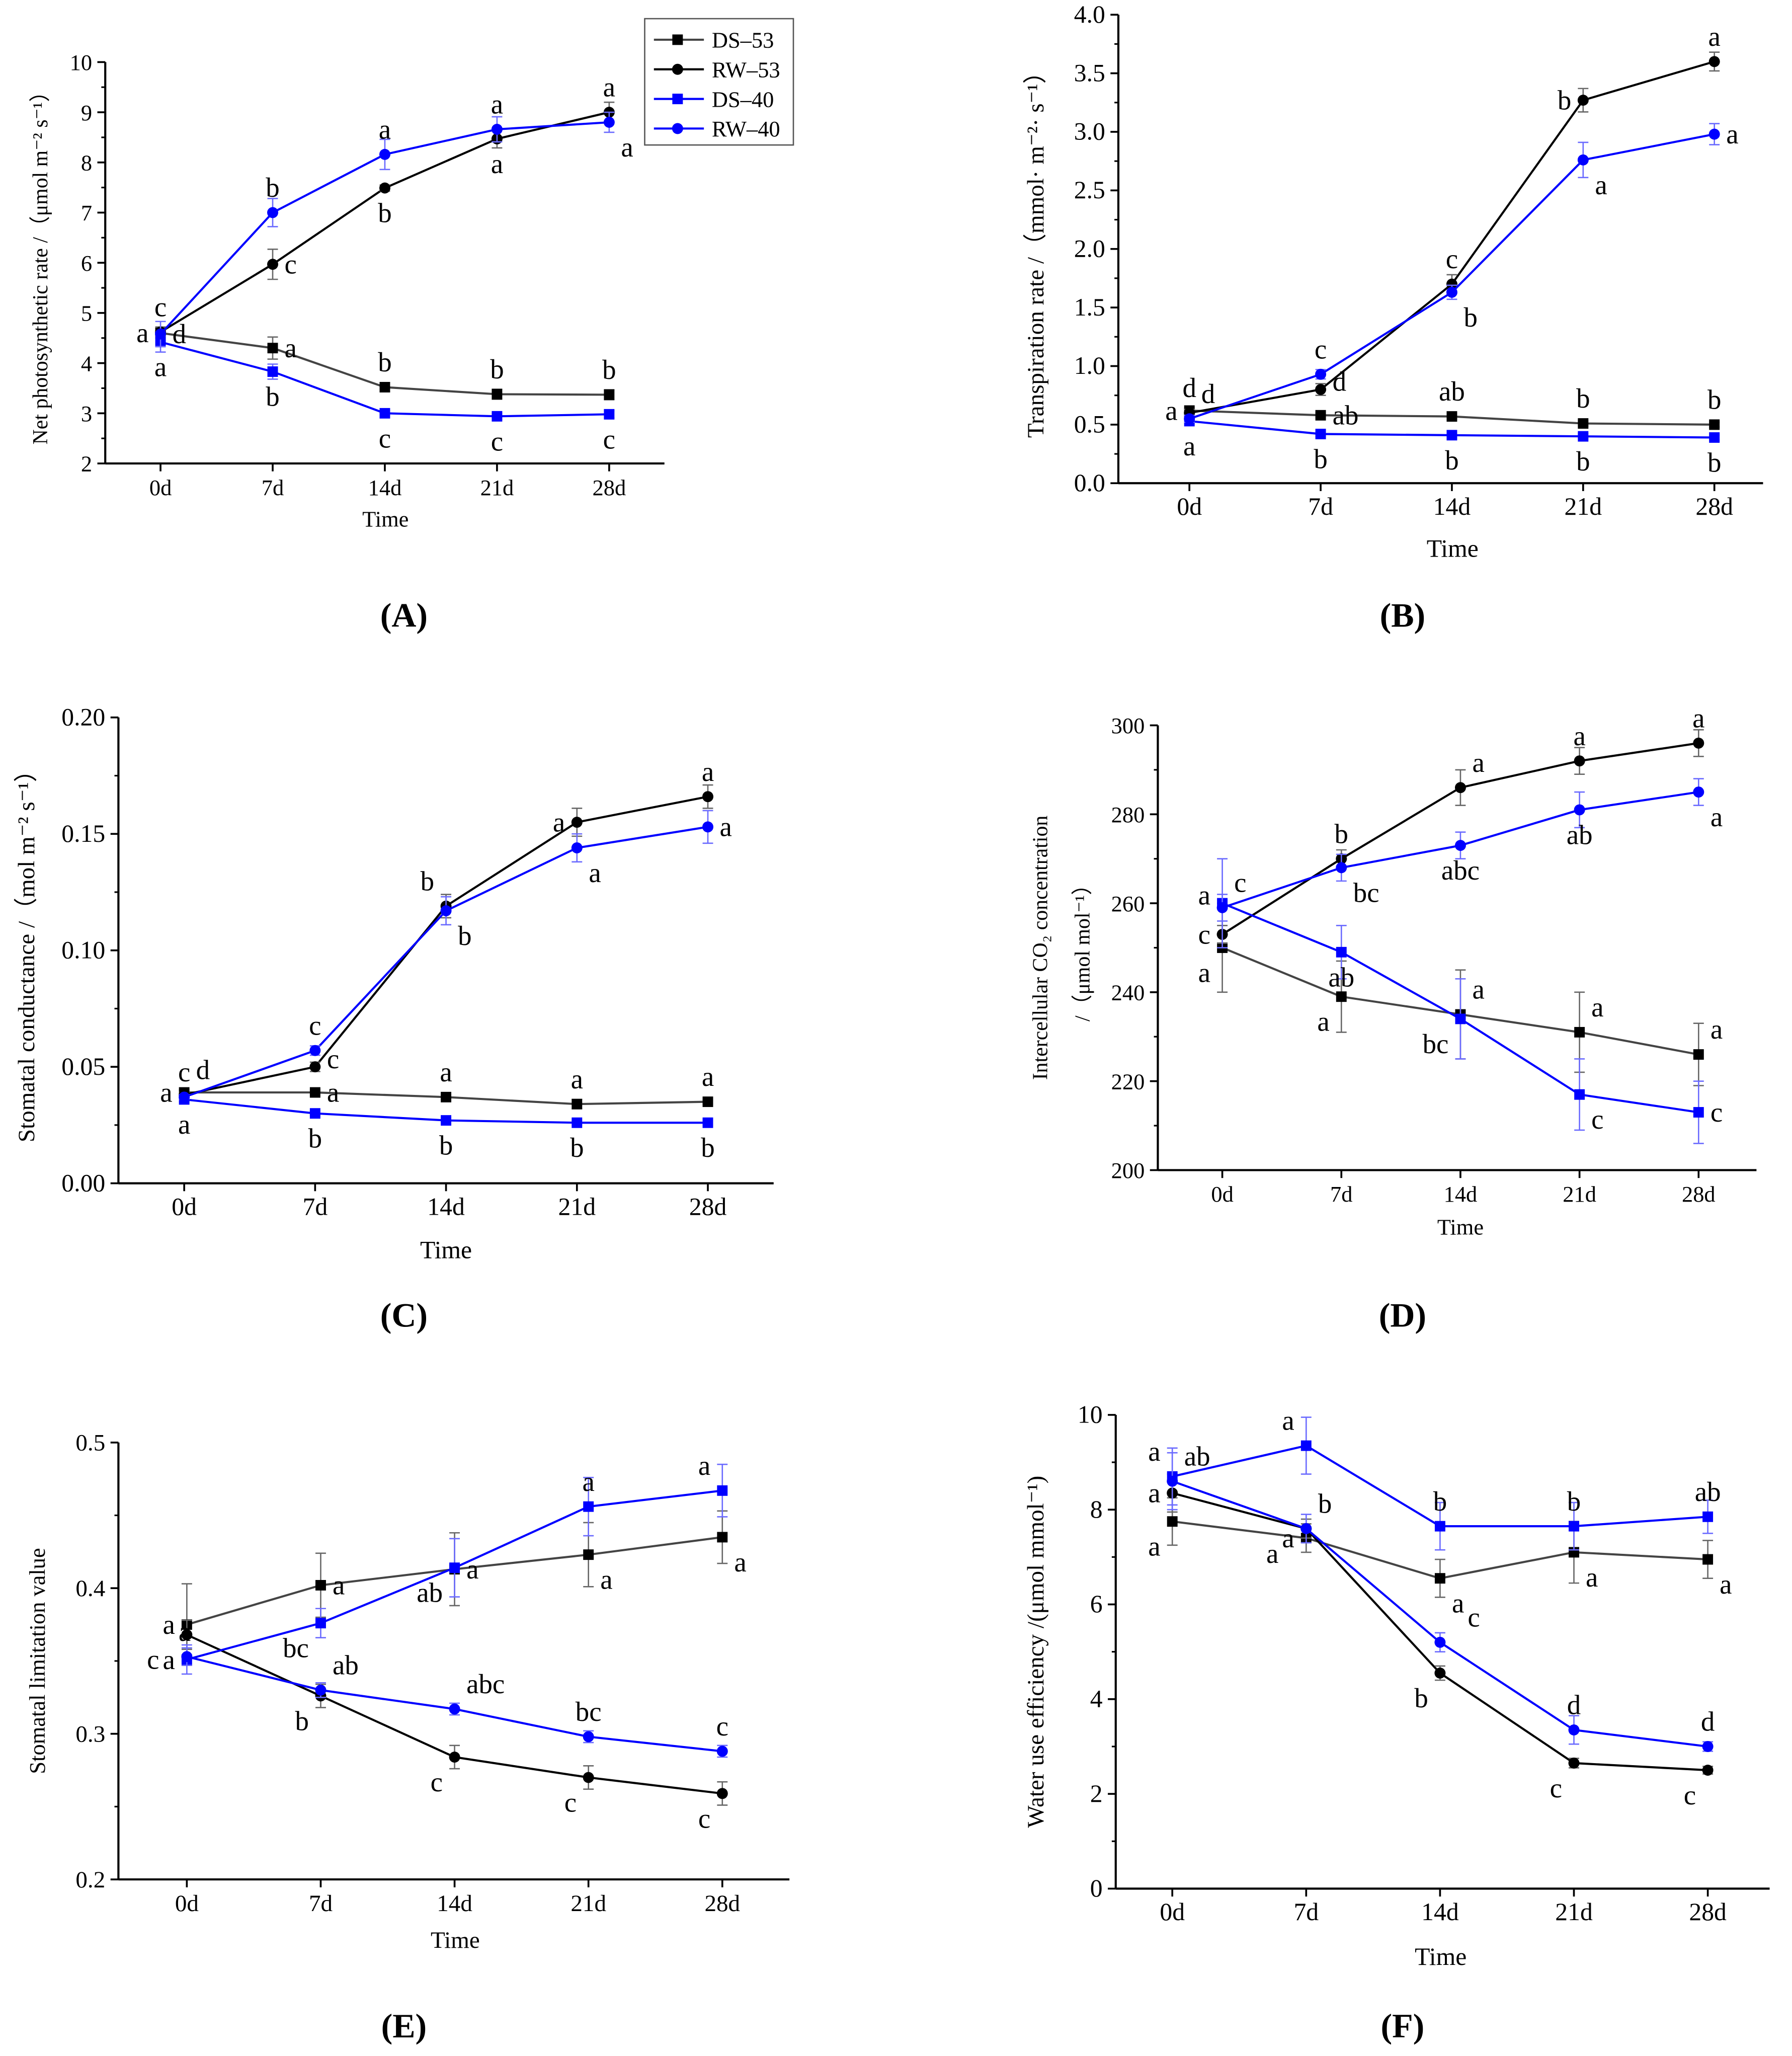  What do you see at coordinates (446, 1206) in the screenshot?
I see `x-tick-label: 14d` at bounding box center [446, 1206].